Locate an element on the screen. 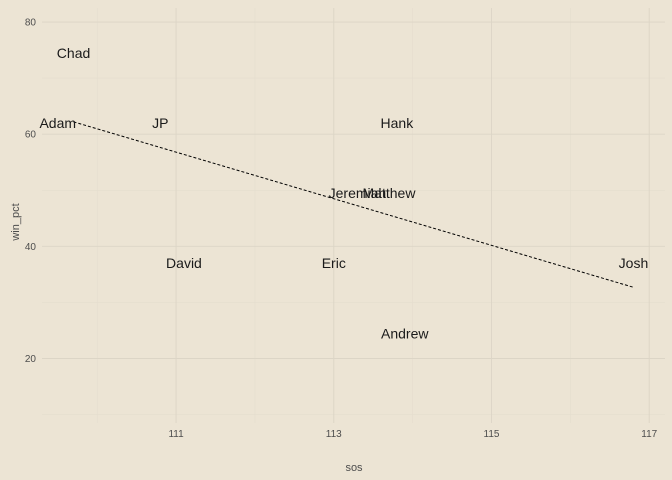  x-tick-label: 113 is located at coordinates (334, 434).